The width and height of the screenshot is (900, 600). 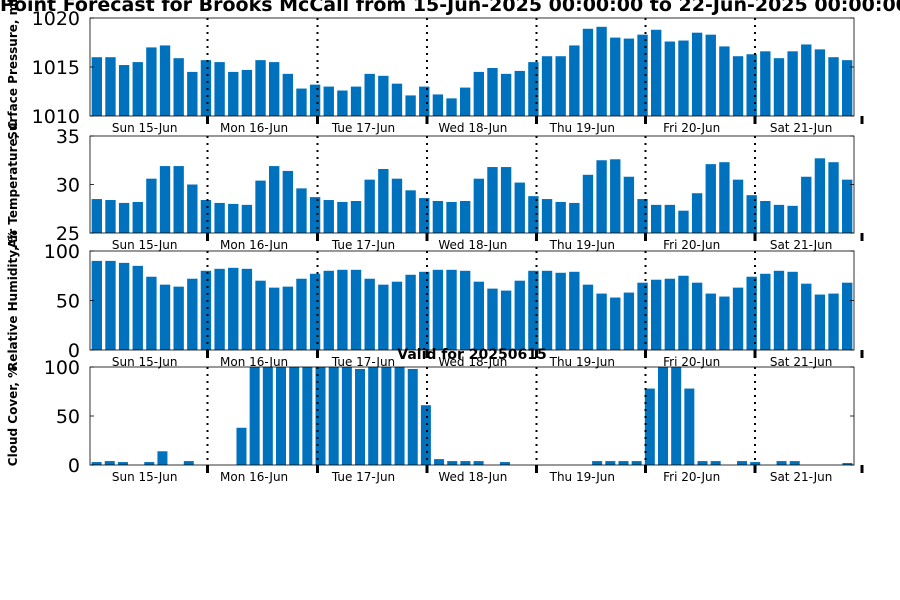 I want to click on ytick-label: 0, so click(x=74, y=466).